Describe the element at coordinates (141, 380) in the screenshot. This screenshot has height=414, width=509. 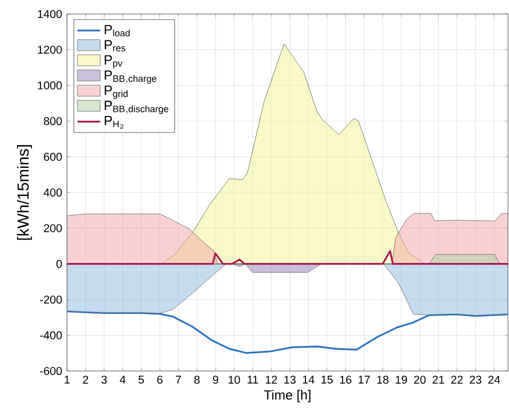
I see `x-tick-label: 5` at that location.